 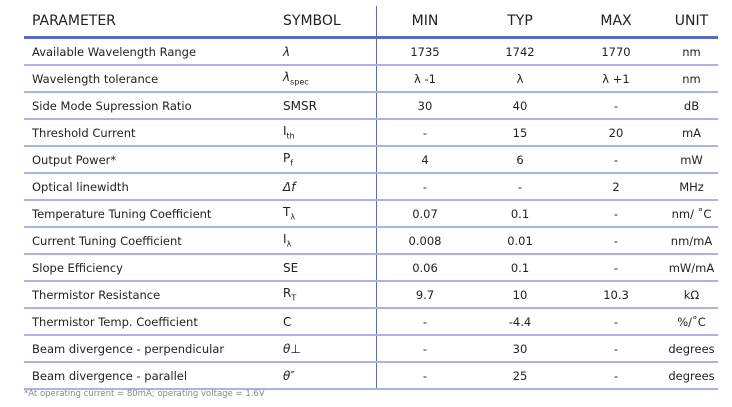 I want to click on symbol: θ⊥, so click(x=292, y=348).